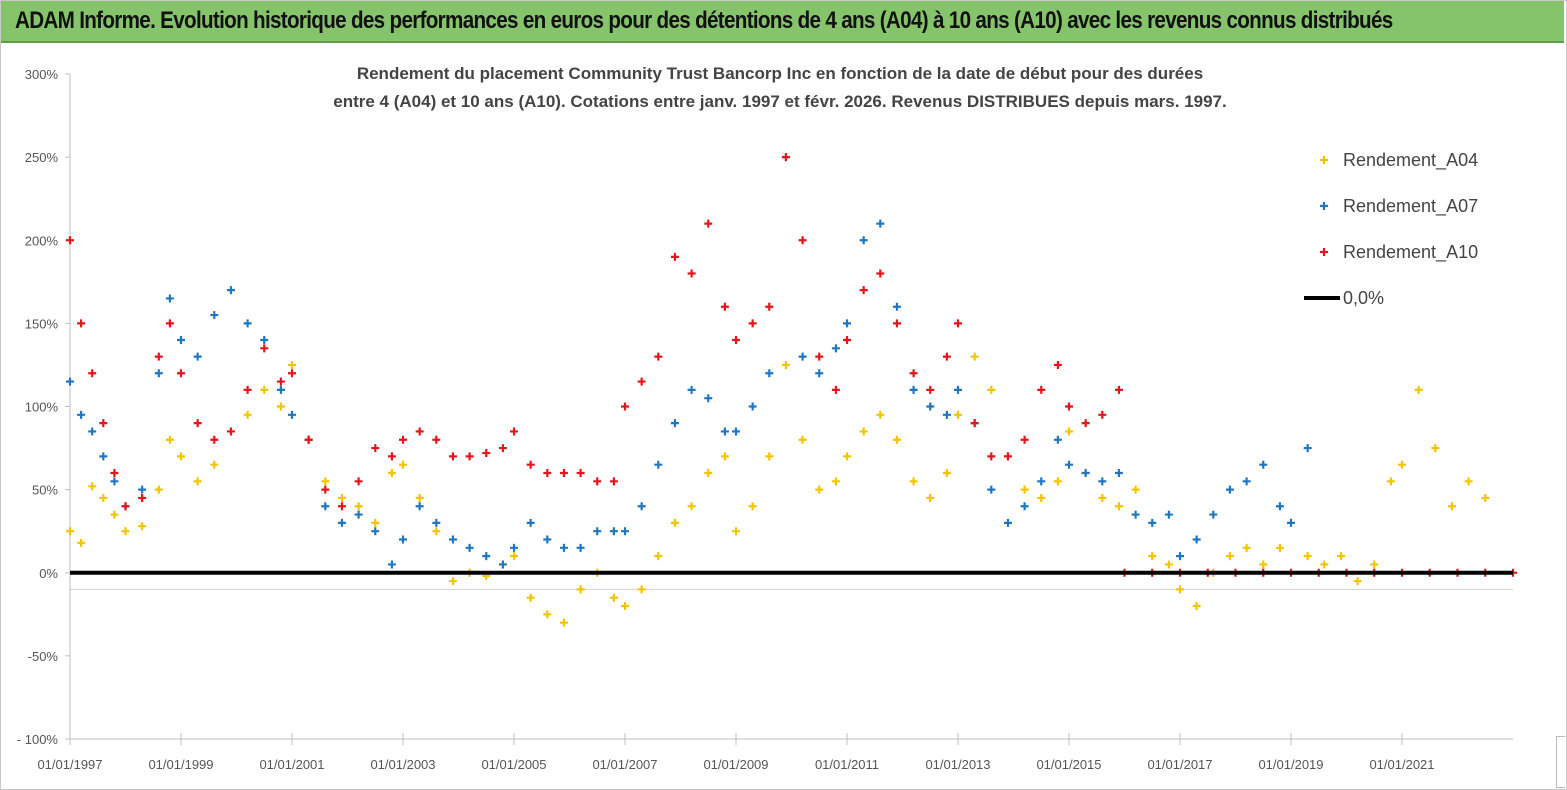 Image resolution: width=1567 pixels, height=790 pixels. I want to click on scroll-tab, so click(1560, 762).